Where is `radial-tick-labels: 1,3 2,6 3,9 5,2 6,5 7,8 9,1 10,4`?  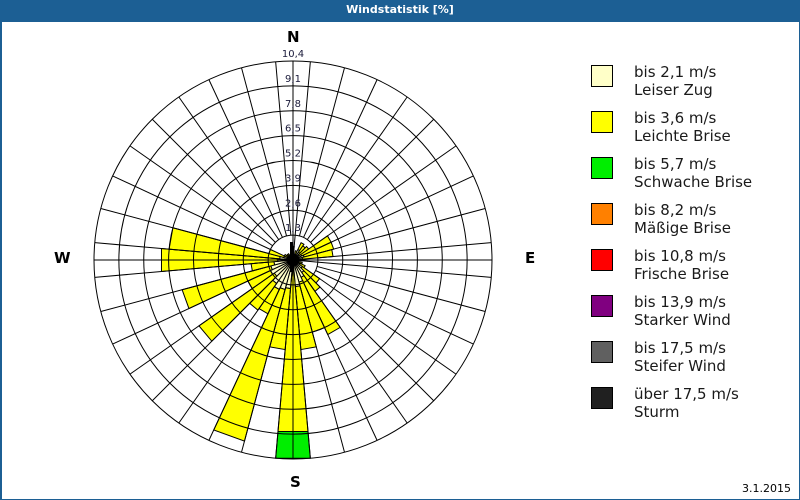
radial-tick-labels: 1,3 2,6 3,9 5,2 6,5 7,8 9,1 10,4 is located at coordinates (293, 141).